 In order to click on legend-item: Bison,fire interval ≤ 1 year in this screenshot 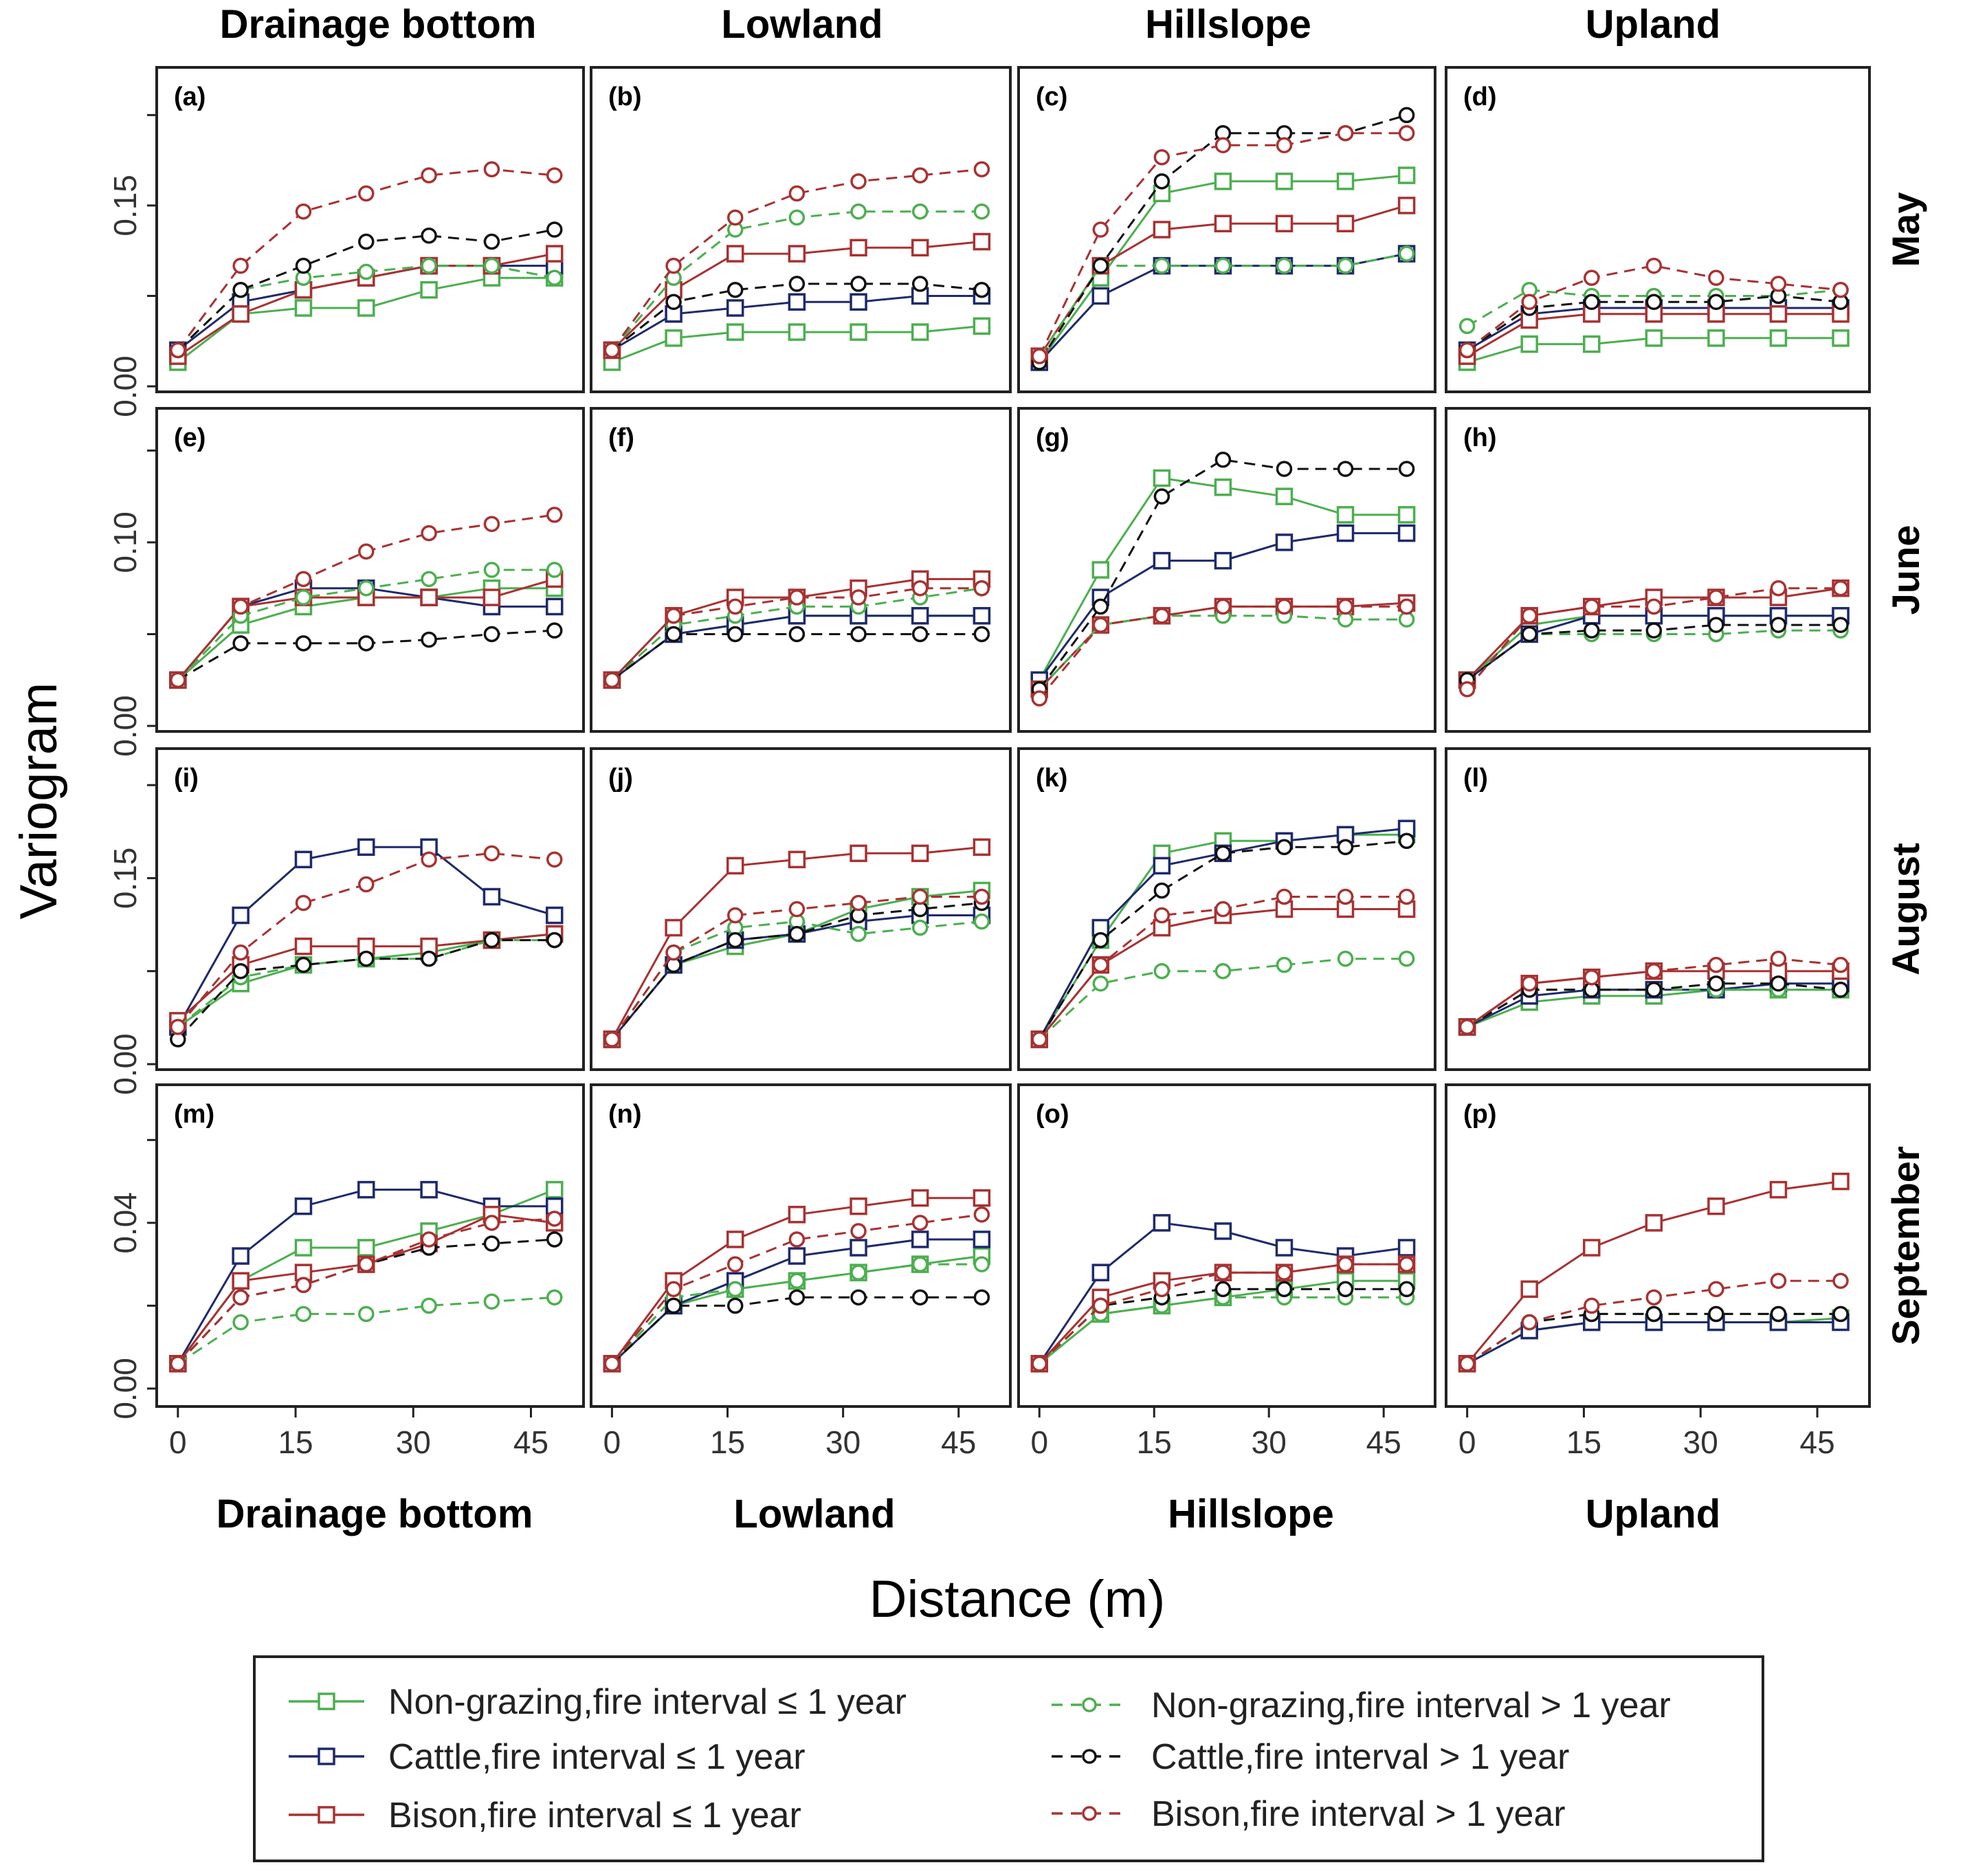, I will do `click(545, 1815)`.